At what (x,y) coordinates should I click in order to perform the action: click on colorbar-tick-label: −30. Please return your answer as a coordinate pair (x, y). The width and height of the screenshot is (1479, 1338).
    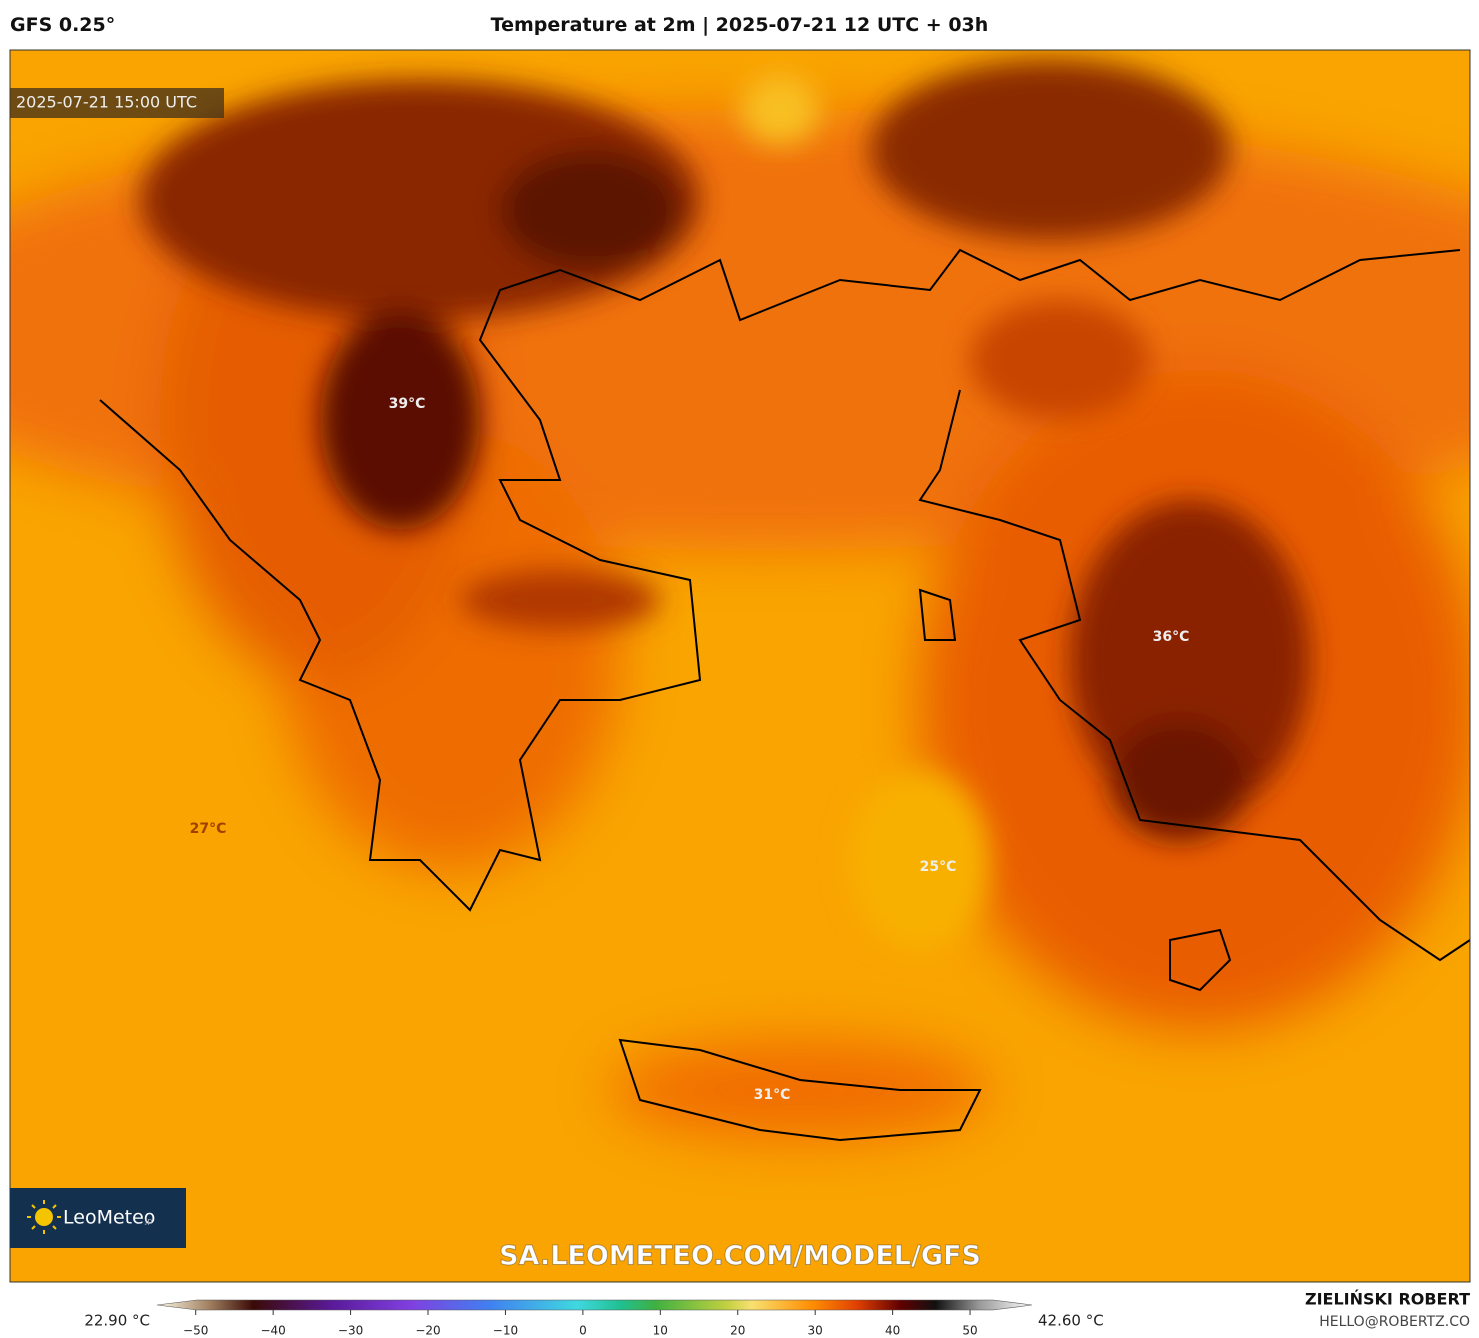
    Looking at the image, I should click on (350, 1331).